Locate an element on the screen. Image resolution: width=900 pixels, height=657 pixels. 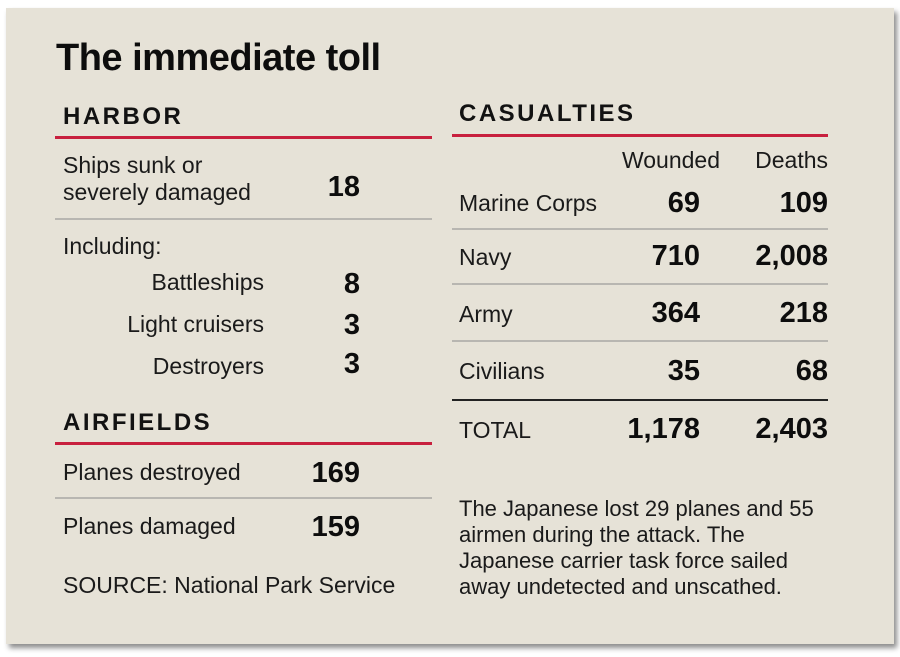
airfields-heading-rule is located at coordinates (243, 443).